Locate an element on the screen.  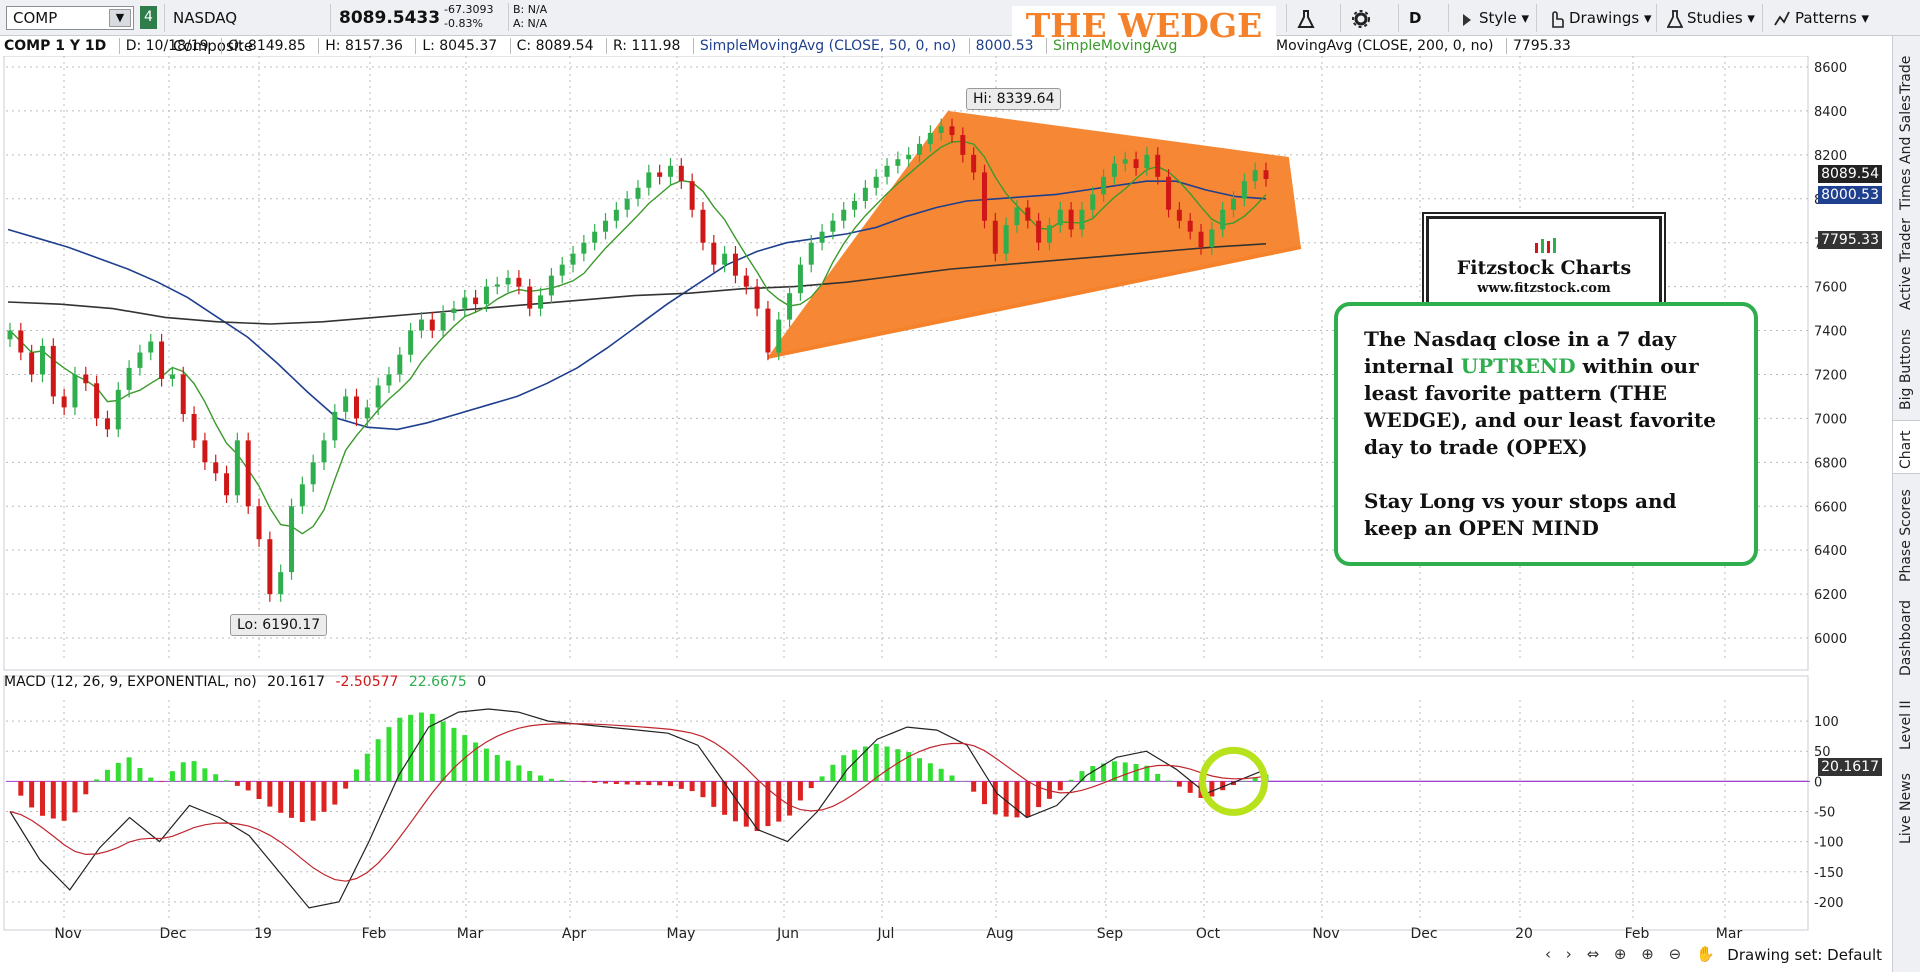
x-tick-label: Dec is located at coordinates (1423, 934).